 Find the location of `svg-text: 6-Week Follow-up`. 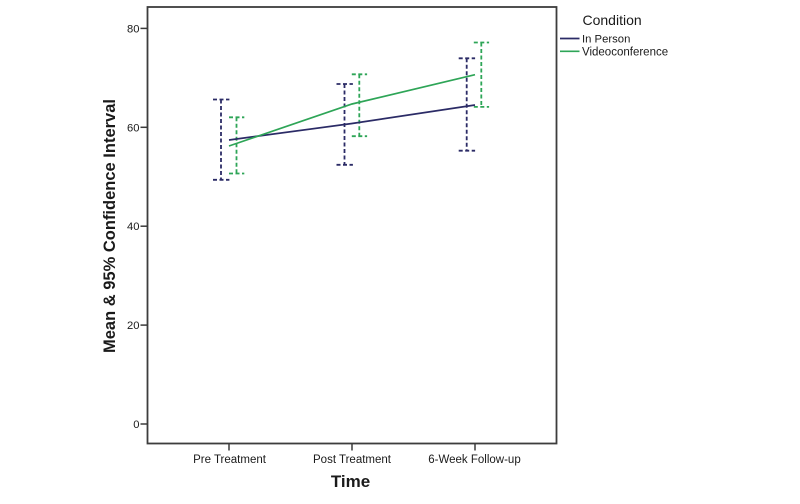

svg-text: 6-Week Follow-up is located at coordinates (474, 460).